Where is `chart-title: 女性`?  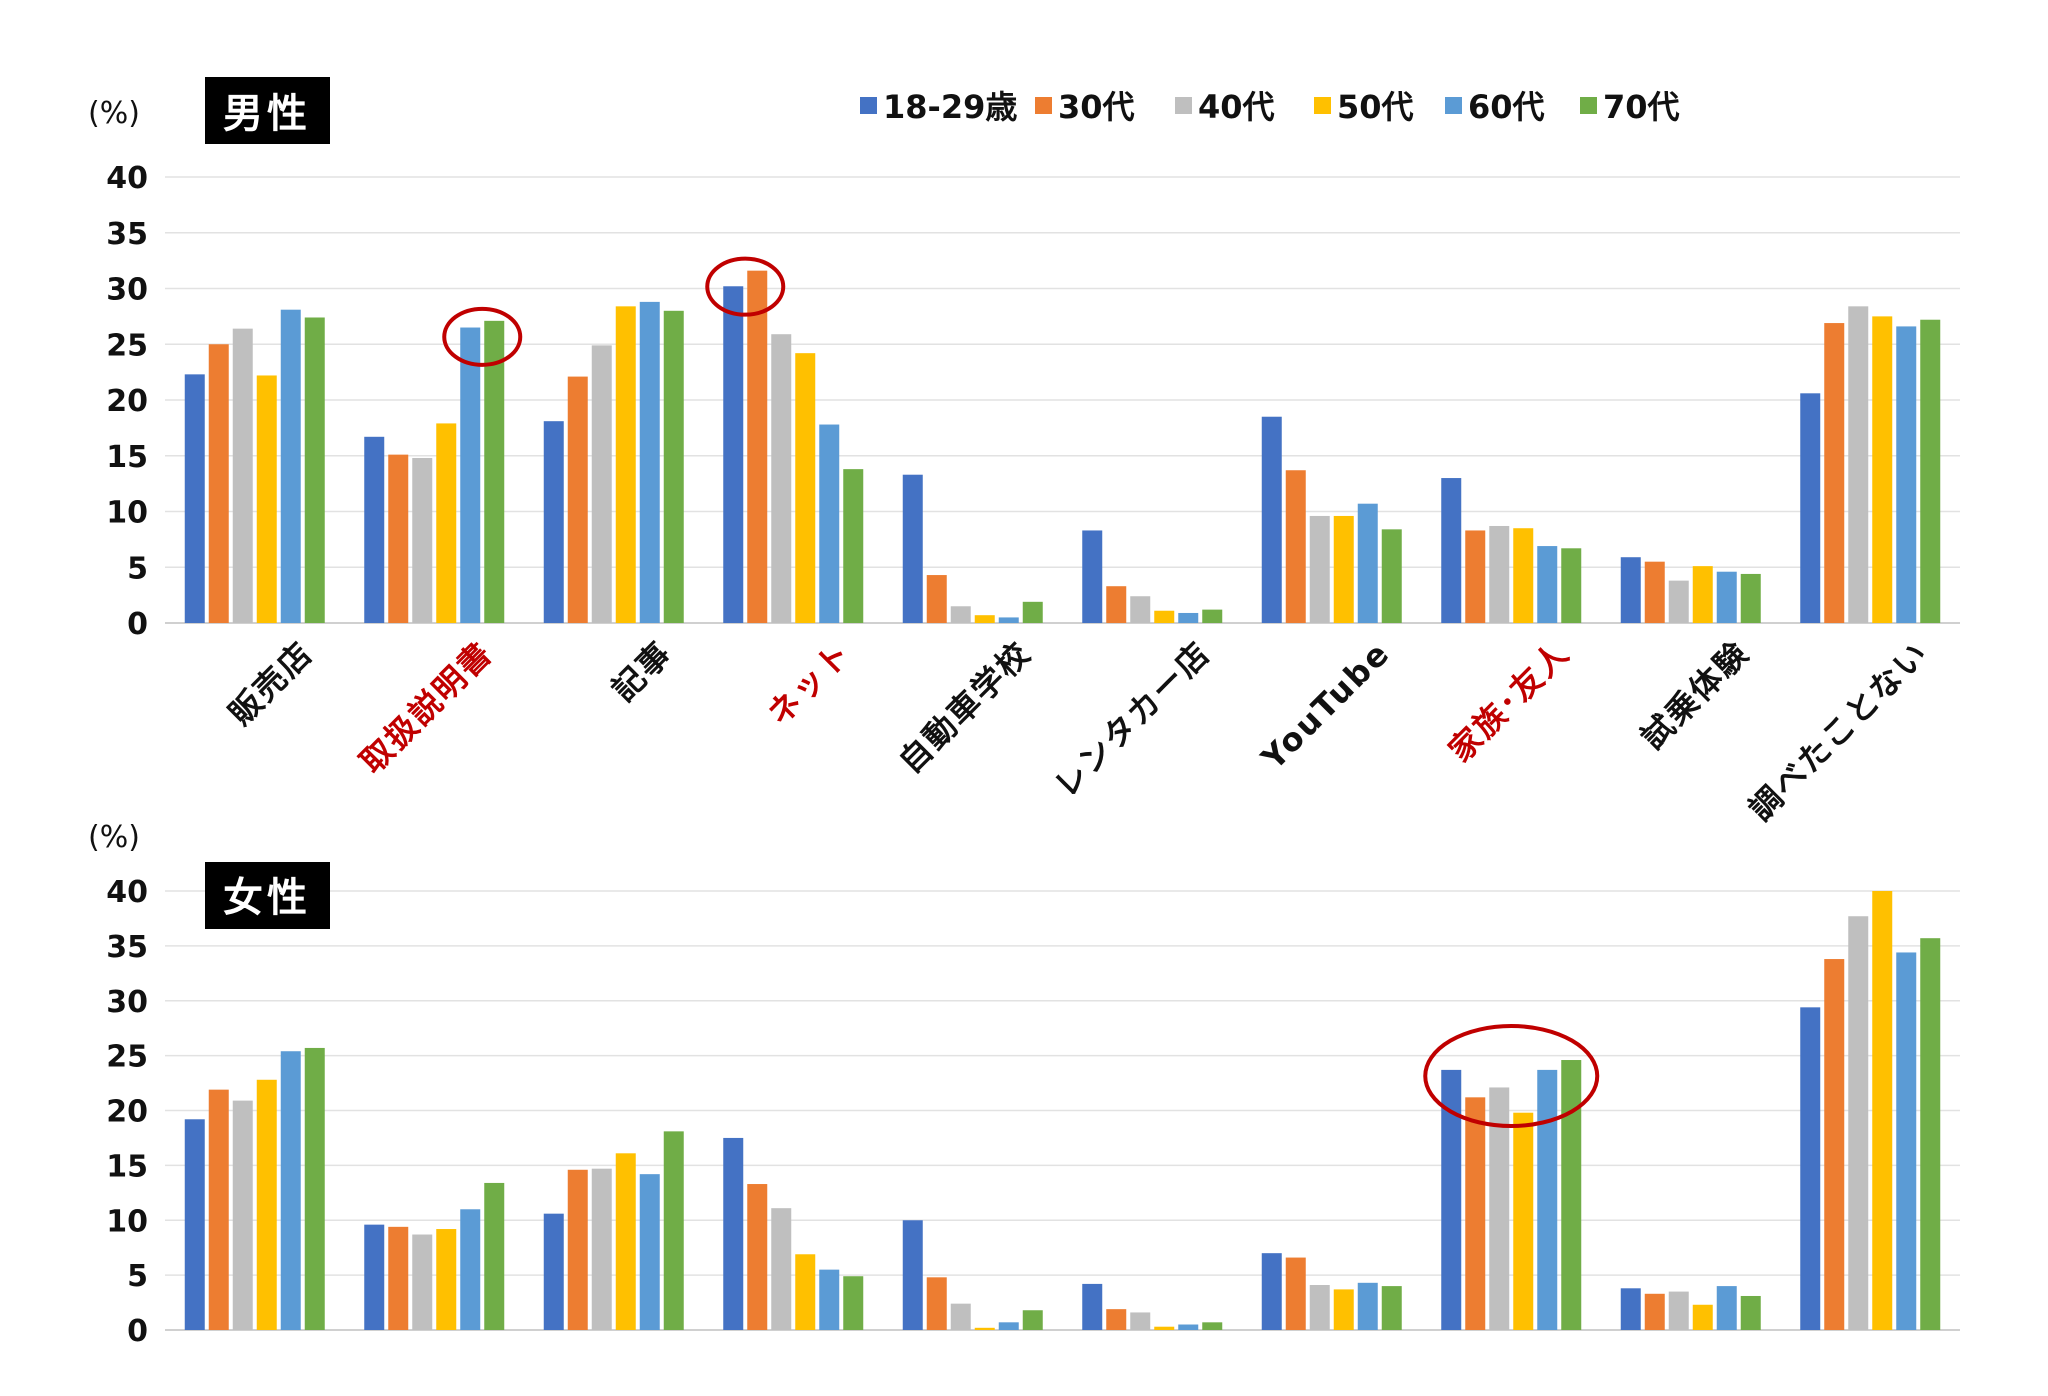 chart-title: 女性 is located at coordinates (267, 898).